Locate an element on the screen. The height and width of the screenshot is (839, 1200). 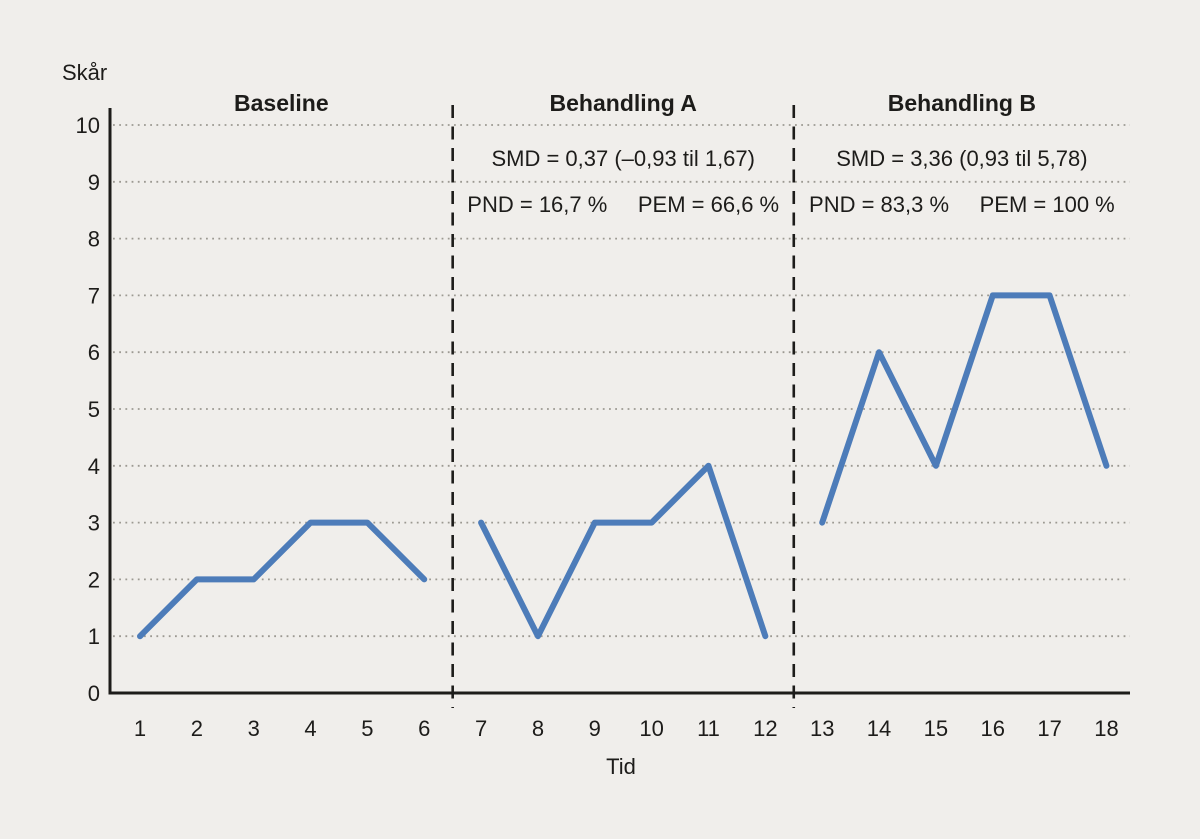
x-tick-label: 17 is located at coordinates (1049, 728).